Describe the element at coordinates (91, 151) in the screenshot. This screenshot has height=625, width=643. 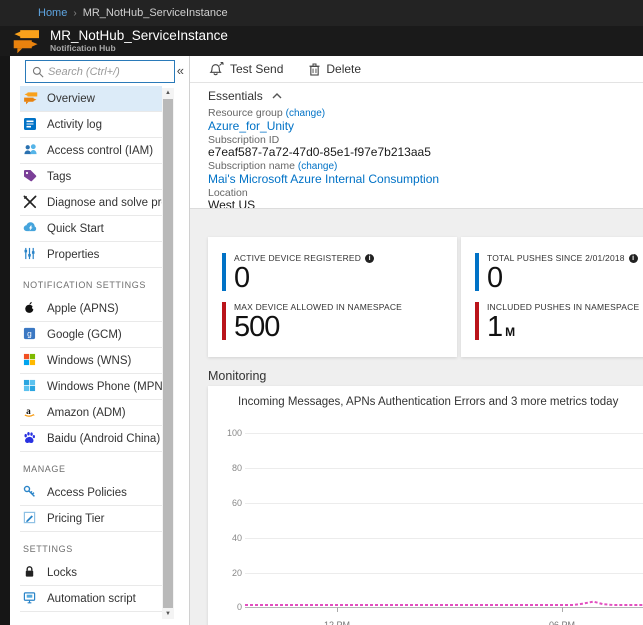
I see `sidebar-item-access-control: Access control (IAM)` at that location.